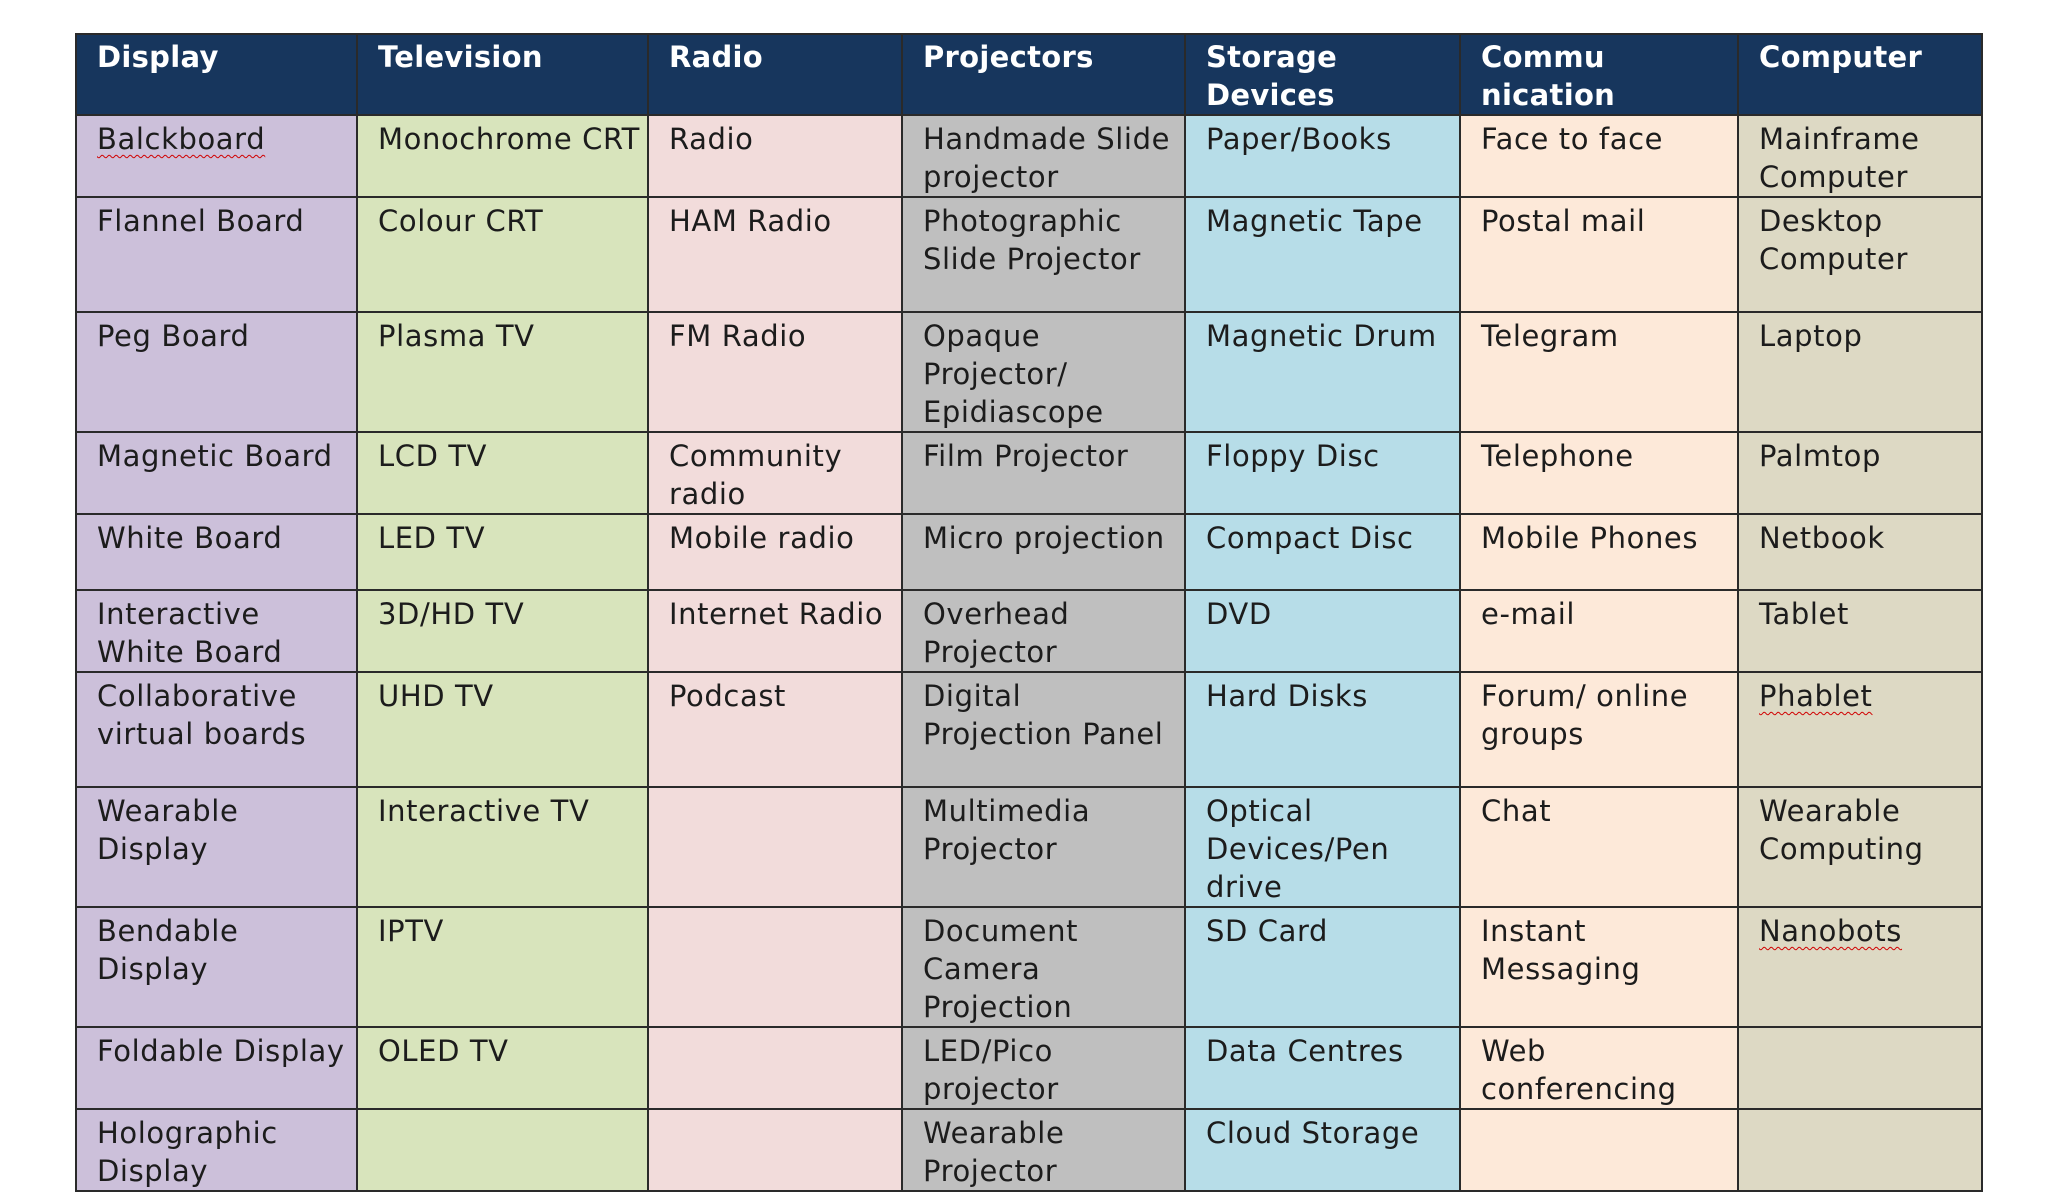 Image resolution: width=2048 pixels, height=1192 pixels. I want to click on table-cell-display: Interactive White Board, so click(216, 631).